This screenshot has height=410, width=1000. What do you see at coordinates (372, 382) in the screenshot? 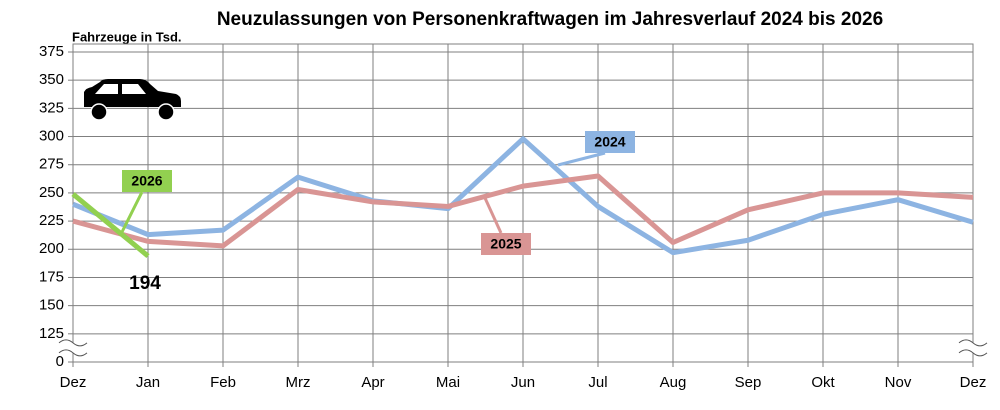
I see `x-tick-label: Apr` at bounding box center [372, 382].